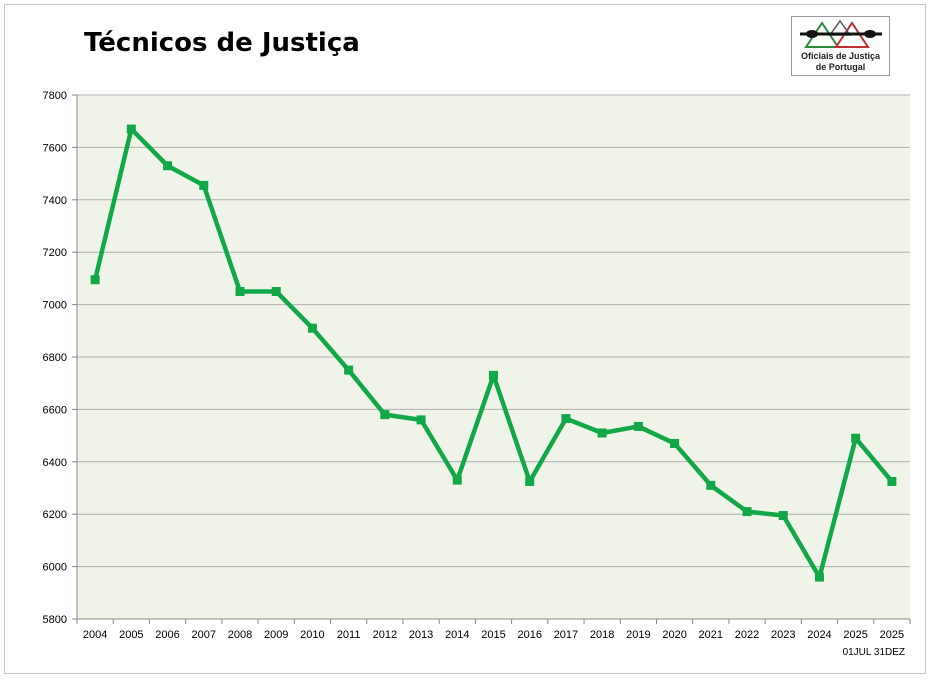 This screenshot has height=679, width=934. What do you see at coordinates (819, 635) in the screenshot?
I see `x-tick-label: 2024` at bounding box center [819, 635].